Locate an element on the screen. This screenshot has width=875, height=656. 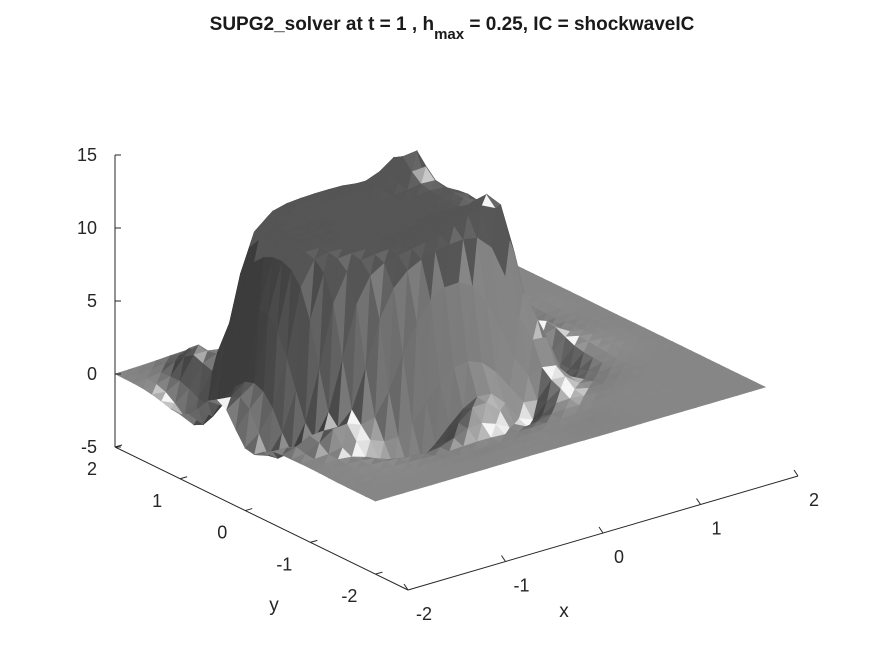
z-axis: -5 0 5 10 15 is located at coordinates (99, 301).